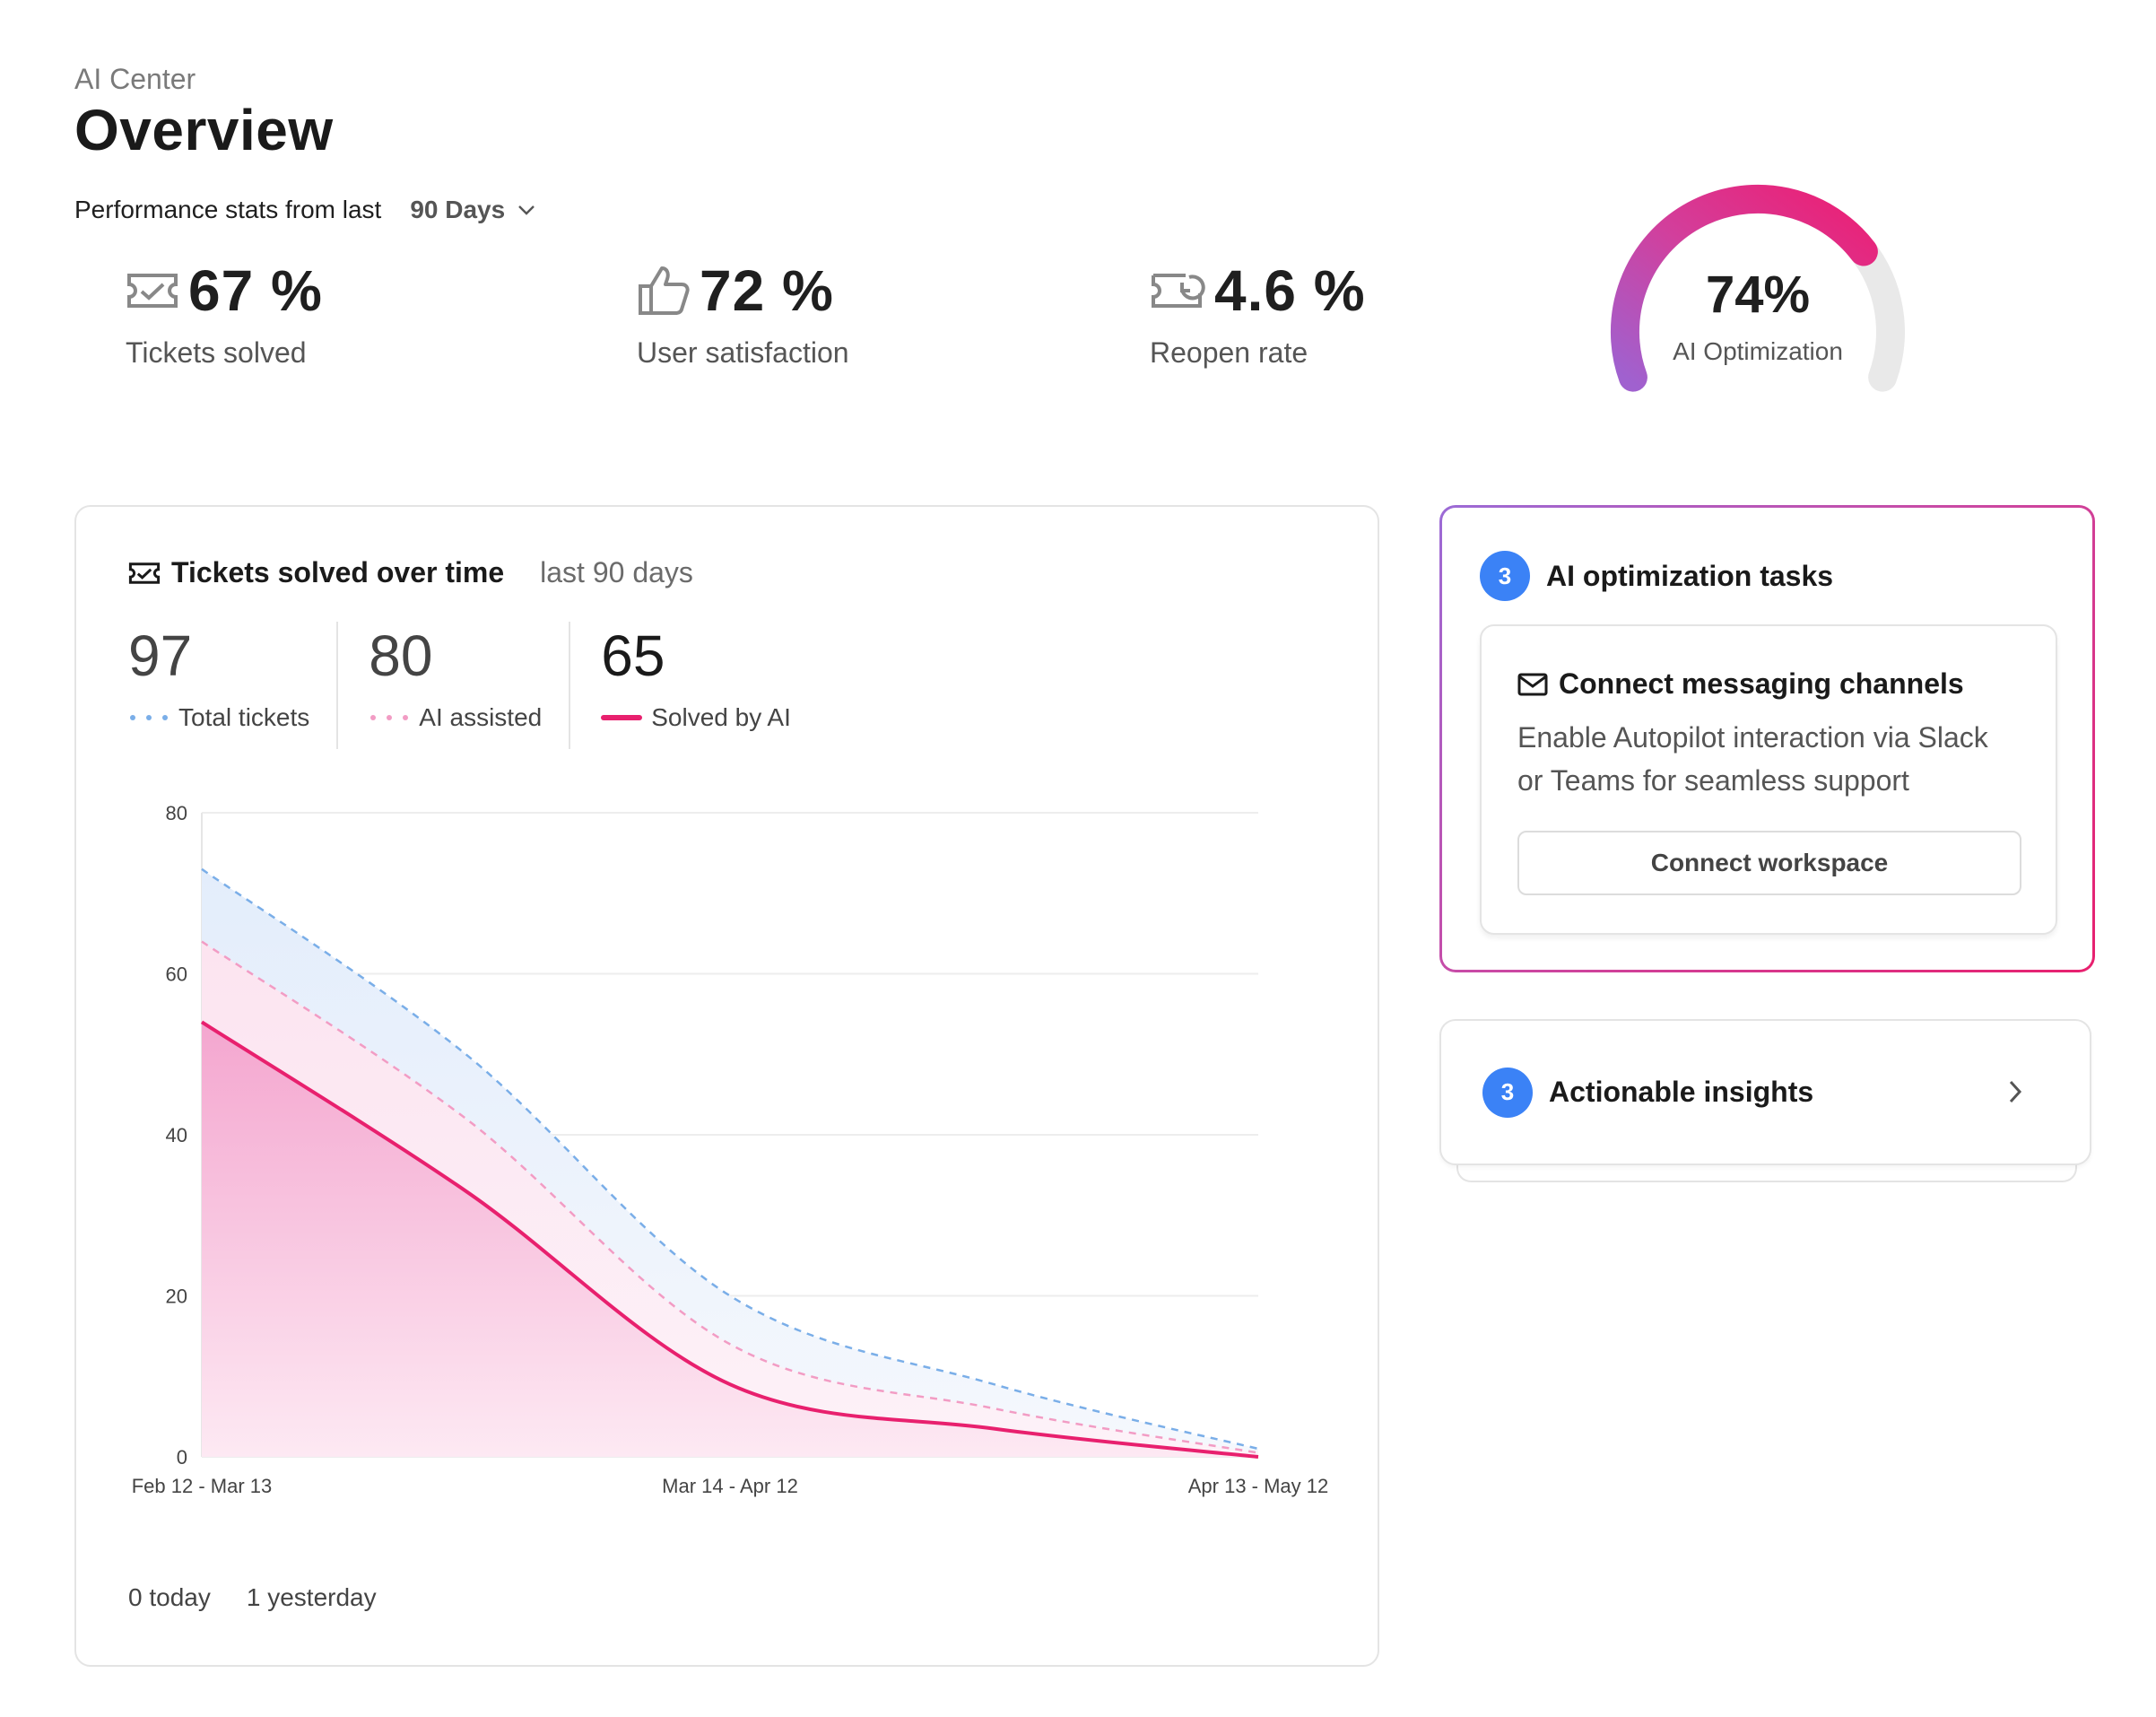 This screenshot has height=1717, width=2156. Describe the element at coordinates (338, 572) in the screenshot. I see `chart-title: Tickets solved over time` at that location.